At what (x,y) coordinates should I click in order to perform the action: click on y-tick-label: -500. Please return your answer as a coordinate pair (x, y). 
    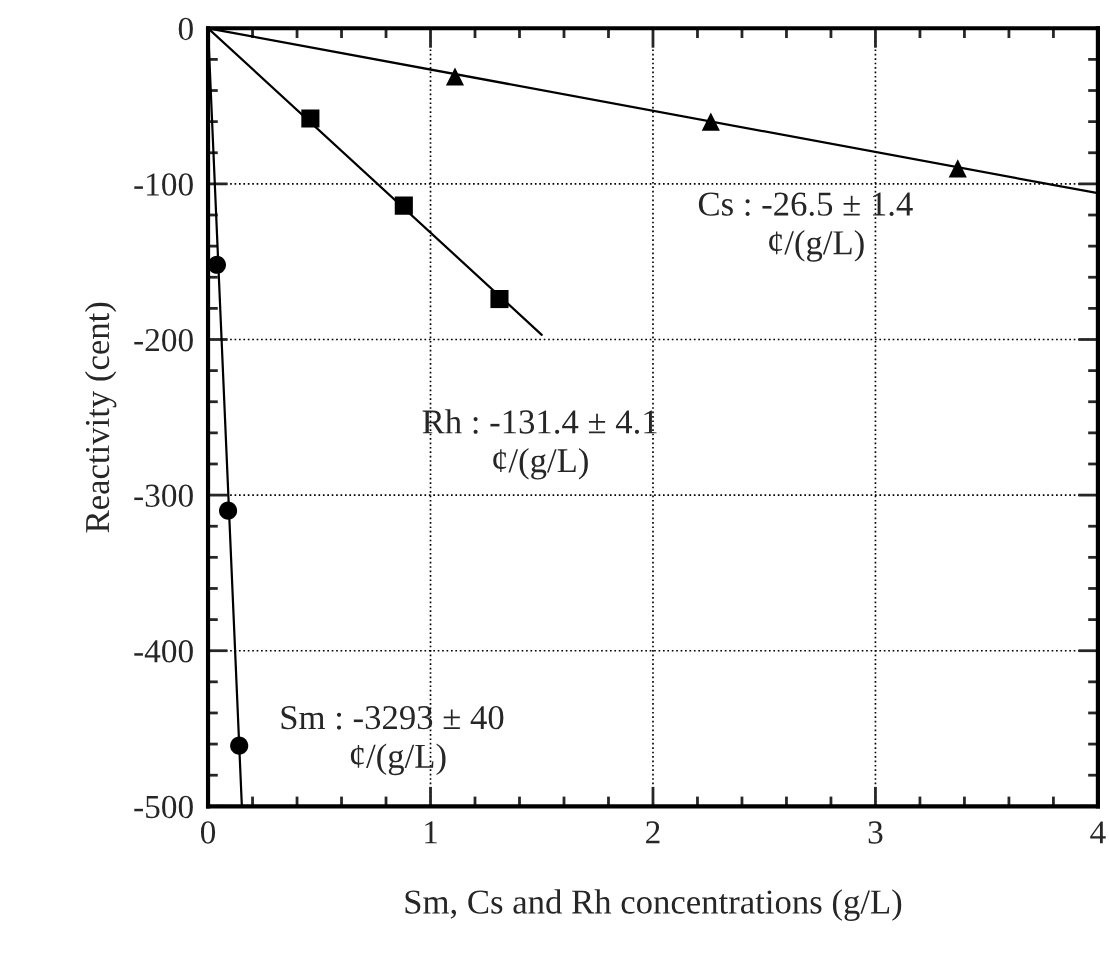
    Looking at the image, I should click on (163, 807).